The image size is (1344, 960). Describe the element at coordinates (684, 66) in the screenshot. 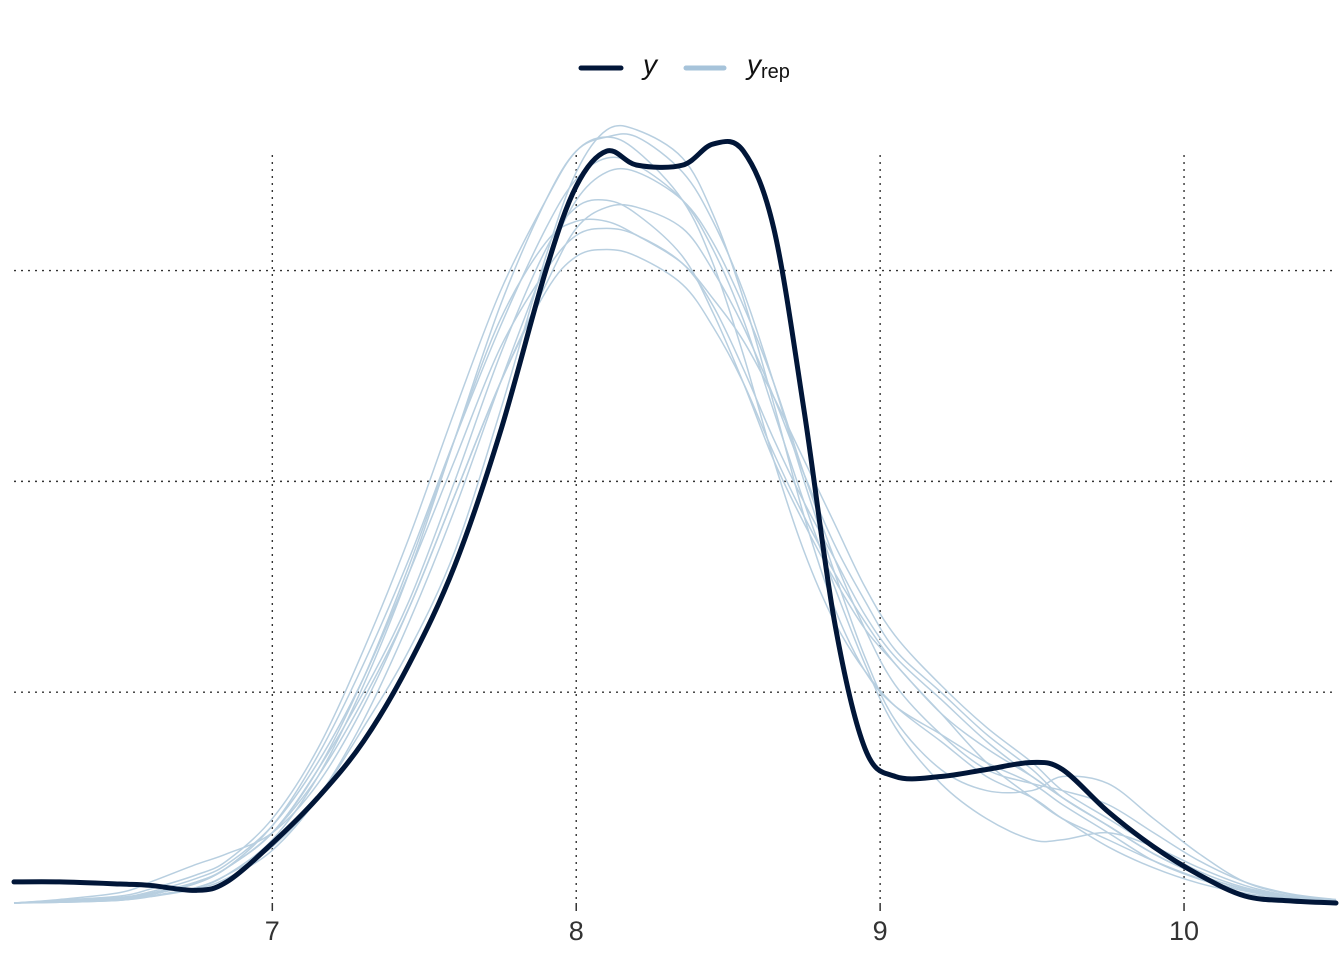

I see `legend: y yrep` at that location.